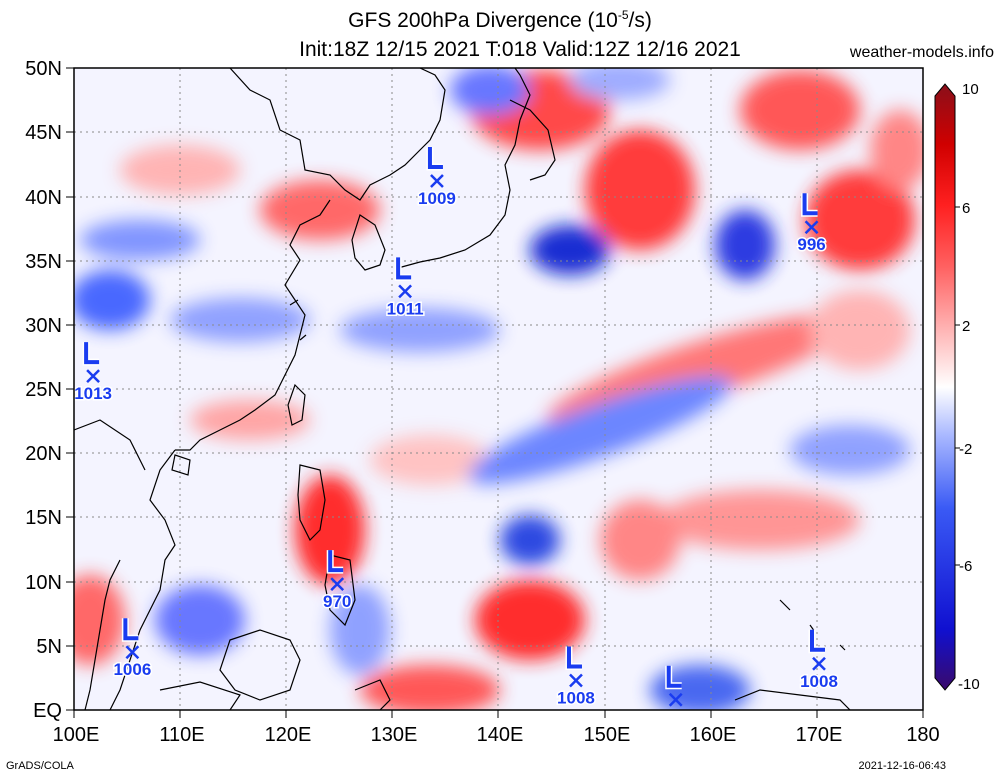  I want to click on low-pressure-label: 1006, so click(132, 669).